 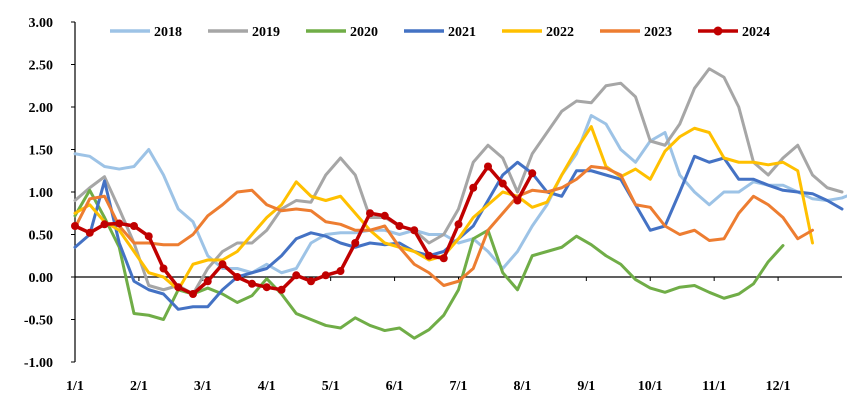 I want to click on x-tick-label: 3/1, so click(x=203, y=386).